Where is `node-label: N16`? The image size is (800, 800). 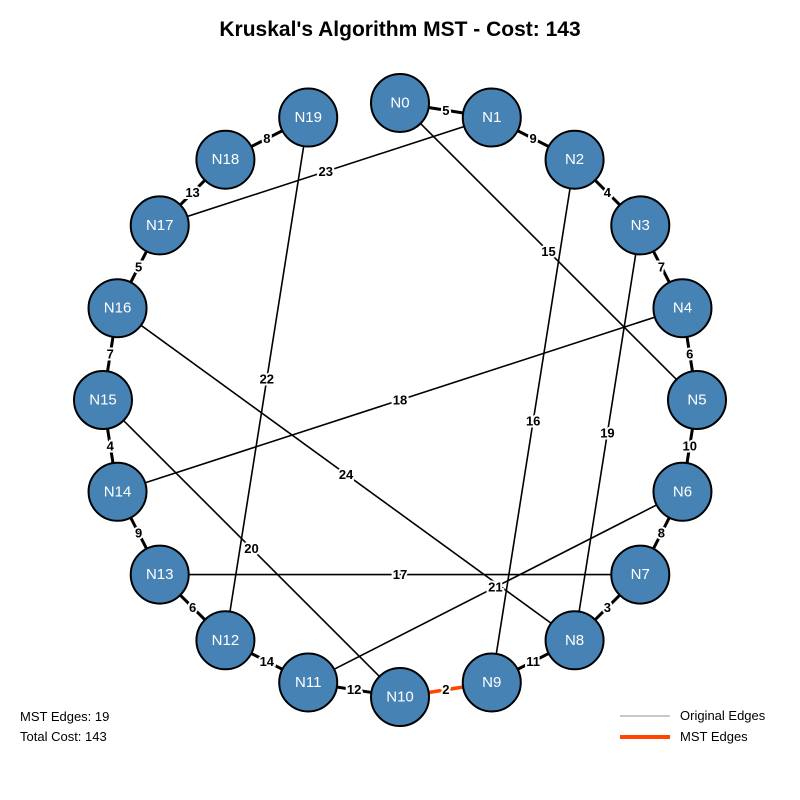 node-label: N16 is located at coordinates (118, 308).